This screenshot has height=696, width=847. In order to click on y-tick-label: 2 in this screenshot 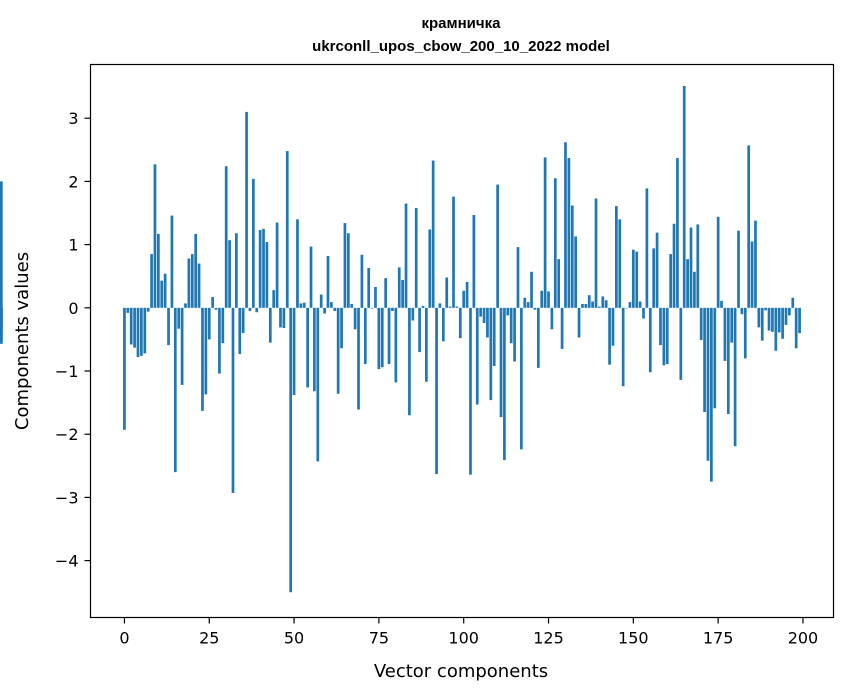, I will do `click(73, 181)`.